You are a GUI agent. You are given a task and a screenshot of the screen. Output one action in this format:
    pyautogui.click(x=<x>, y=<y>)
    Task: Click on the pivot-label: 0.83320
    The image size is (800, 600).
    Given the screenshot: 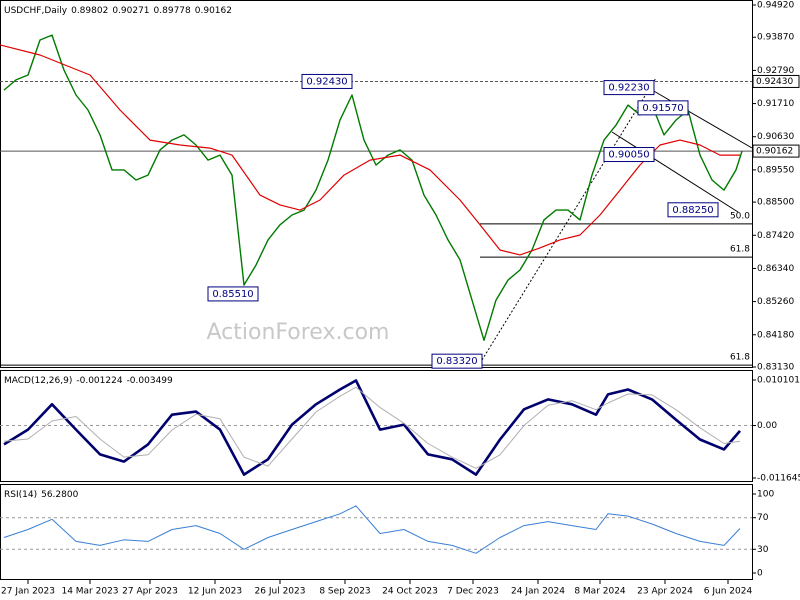 What is the action you would take?
    pyautogui.click(x=456, y=361)
    